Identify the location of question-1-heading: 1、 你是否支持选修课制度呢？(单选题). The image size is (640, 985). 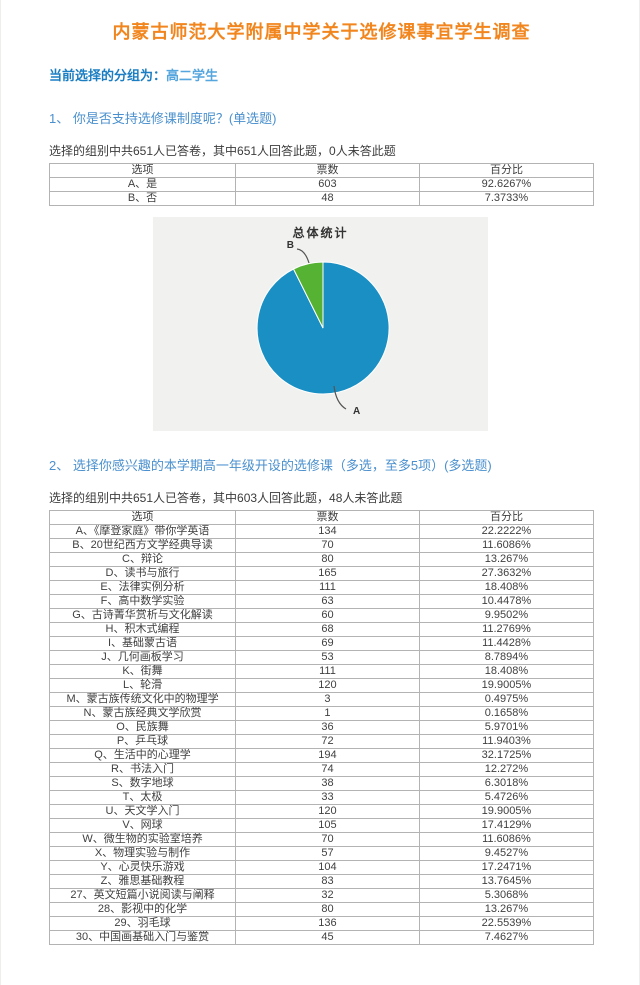
(163, 118).